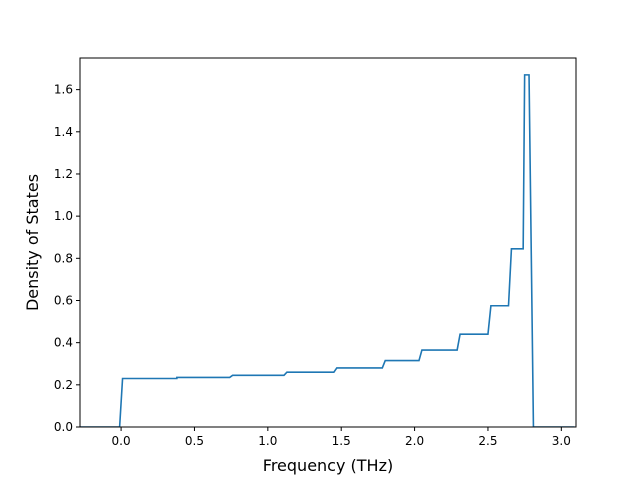 This screenshot has width=640, height=480. Describe the element at coordinates (63, 385) in the screenshot. I see `y-tick-label: 0.2` at that location.